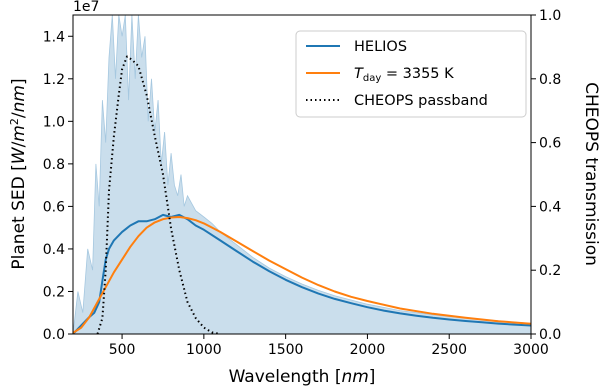 Image resolution: width=600 pixels, height=389 pixels. What do you see at coordinates (54, 292) in the screenshot?
I see `left-y-tick-label: 0.2` at bounding box center [54, 292].